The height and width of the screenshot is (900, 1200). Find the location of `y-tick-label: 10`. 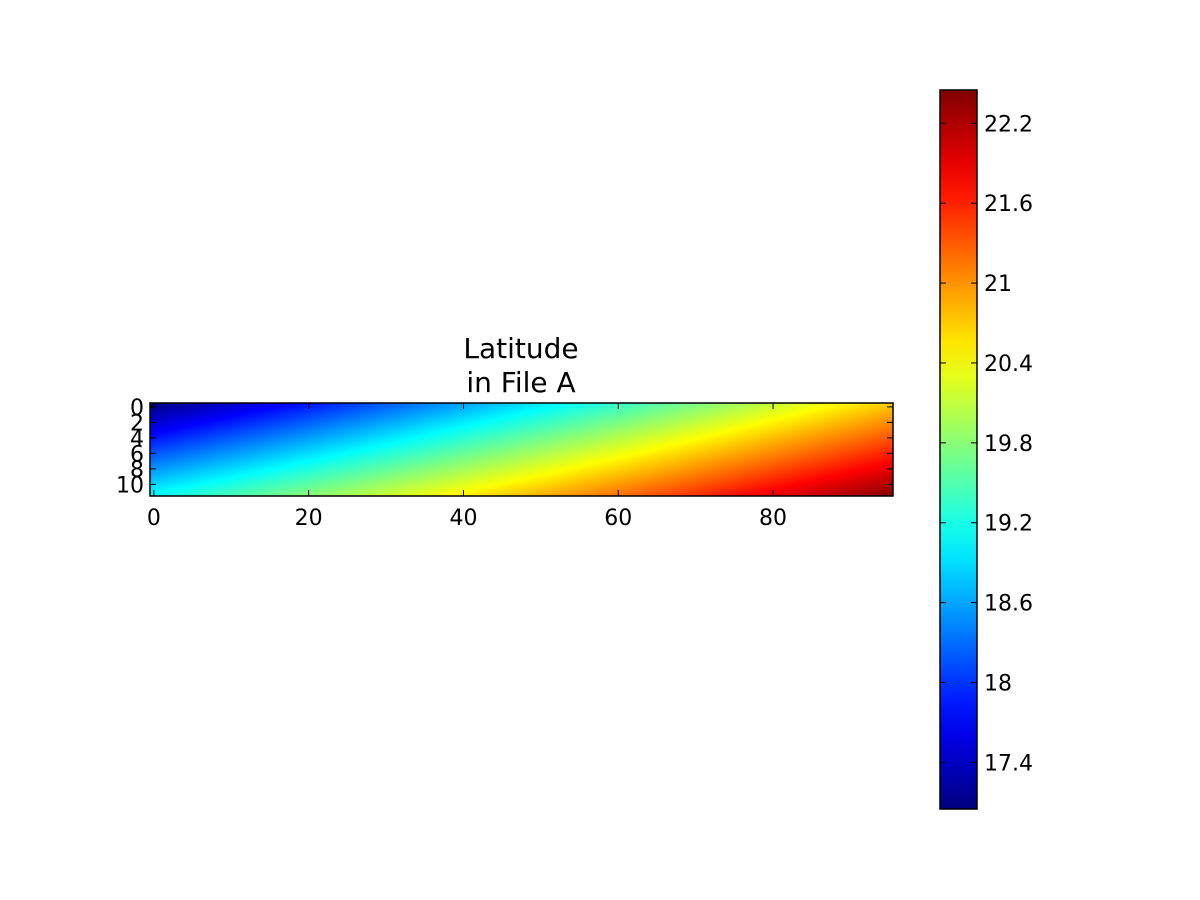

y-tick-label: 10 is located at coordinates (130, 485).